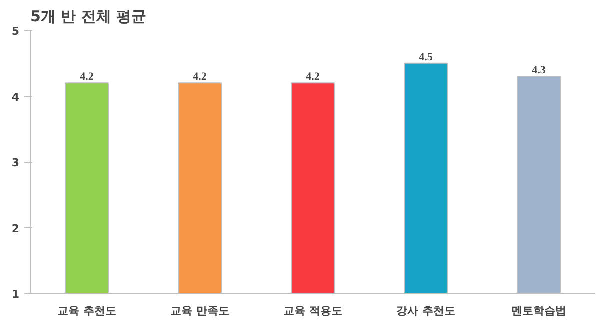 The width and height of the screenshot is (606, 327). Describe the element at coordinates (16, 97) in the screenshot. I see `y-tick-label: 4` at that location.